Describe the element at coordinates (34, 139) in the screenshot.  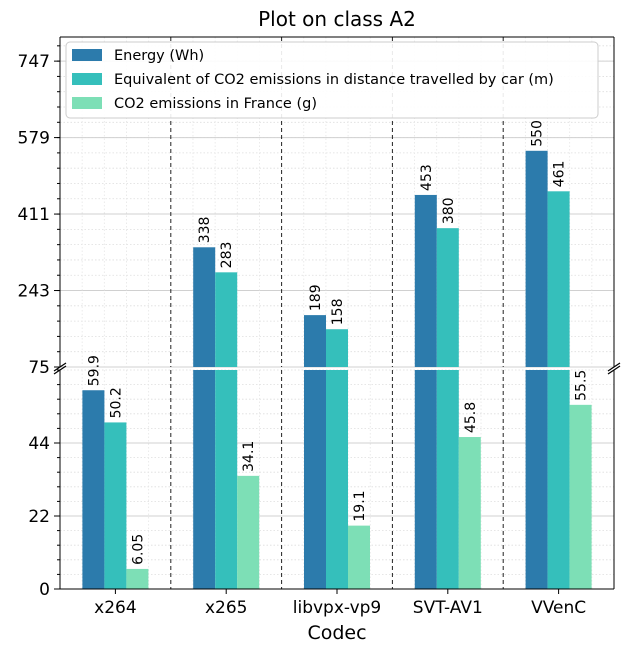
I see `y-tick-label: 579` at that location.